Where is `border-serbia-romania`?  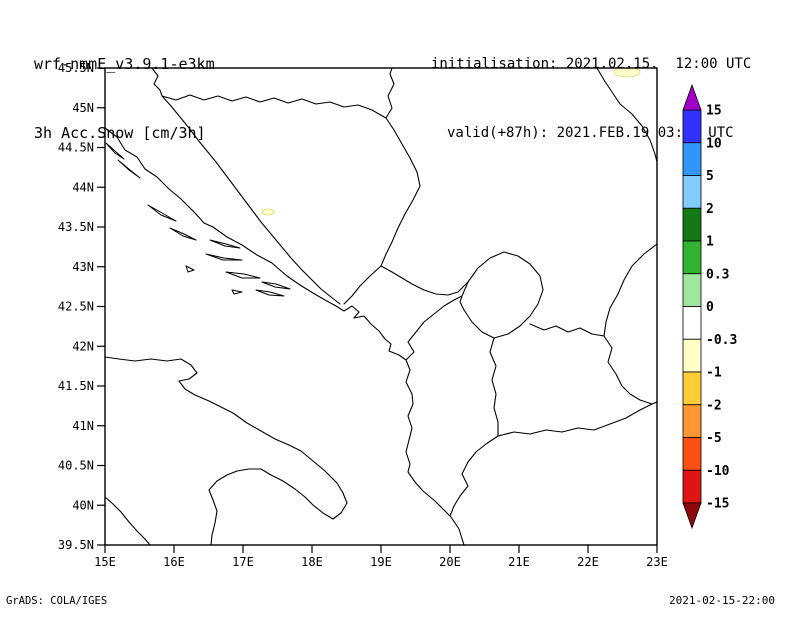 border-serbia-romania is located at coordinates (626, 115).